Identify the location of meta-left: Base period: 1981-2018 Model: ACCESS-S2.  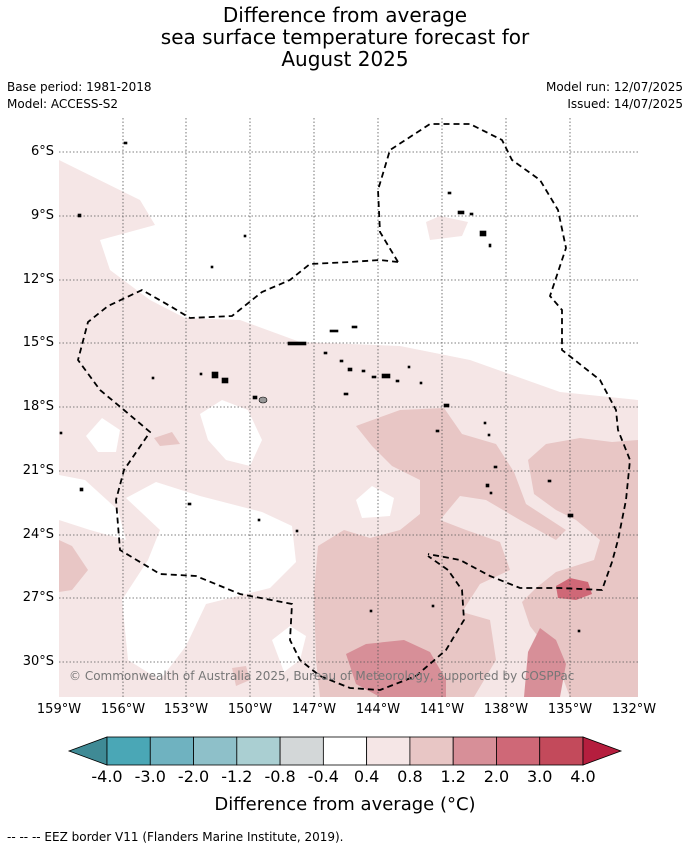
(79, 96).